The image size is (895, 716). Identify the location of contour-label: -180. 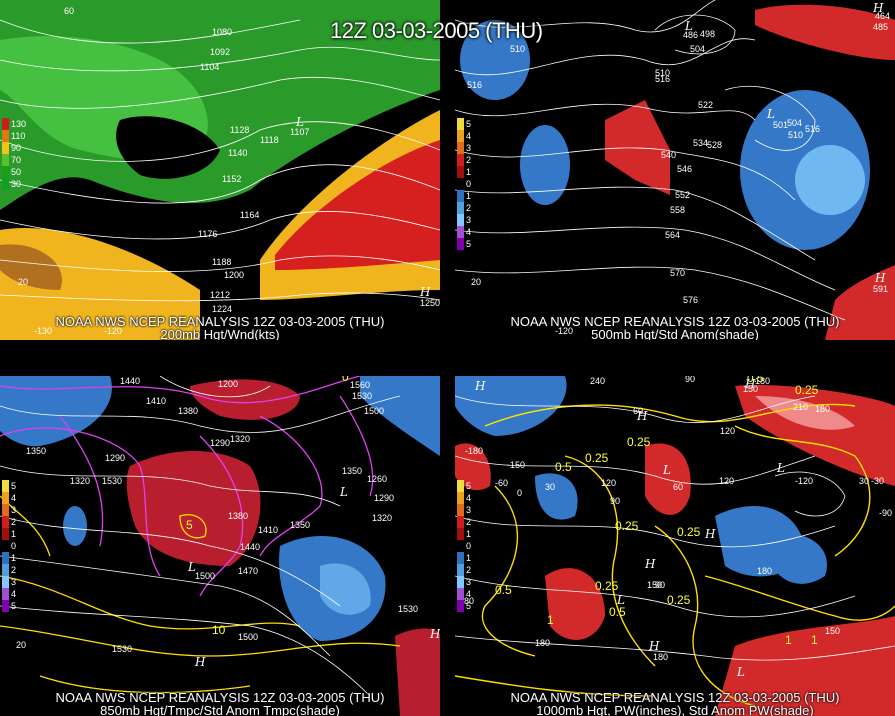
(474, 451).